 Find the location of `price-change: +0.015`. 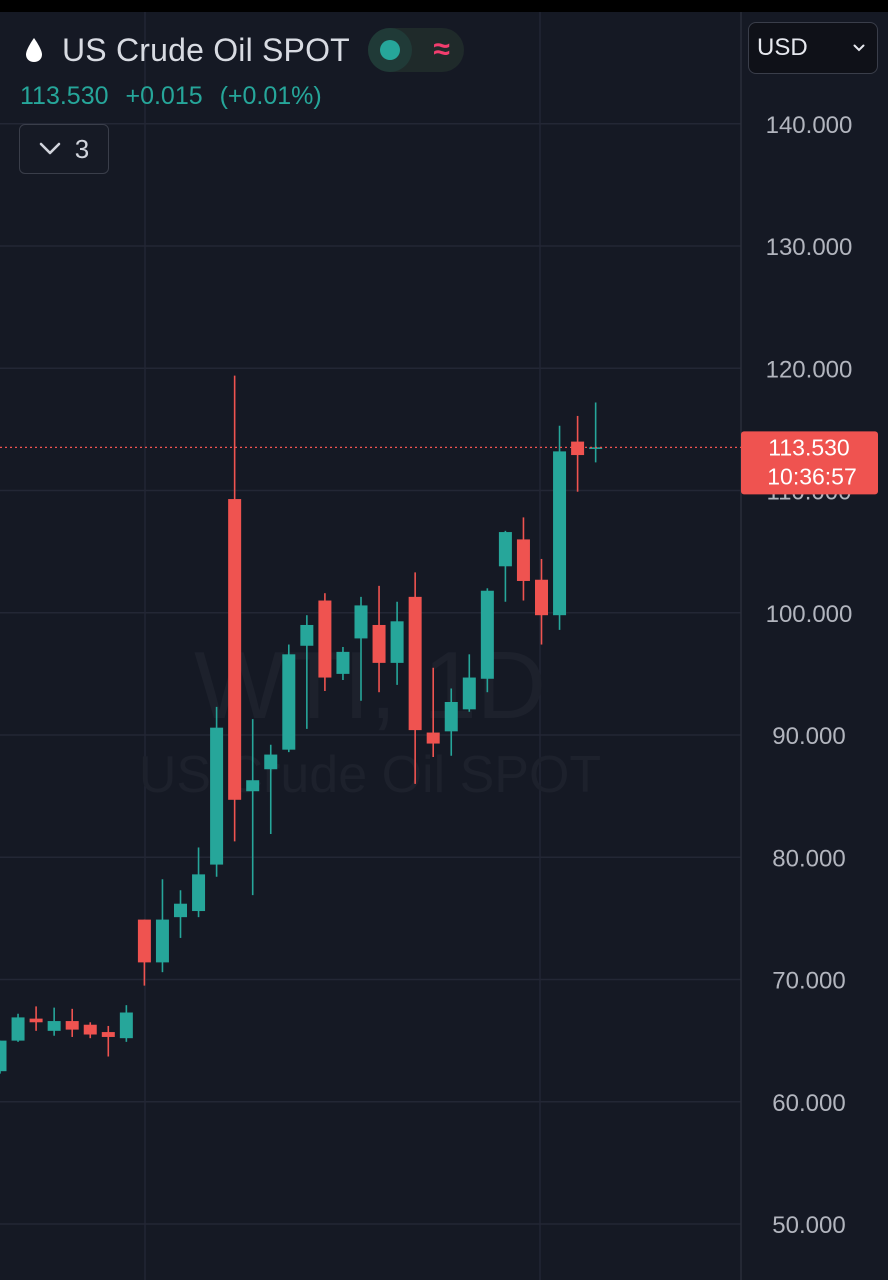

price-change: +0.015 is located at coordinates (164, 96).